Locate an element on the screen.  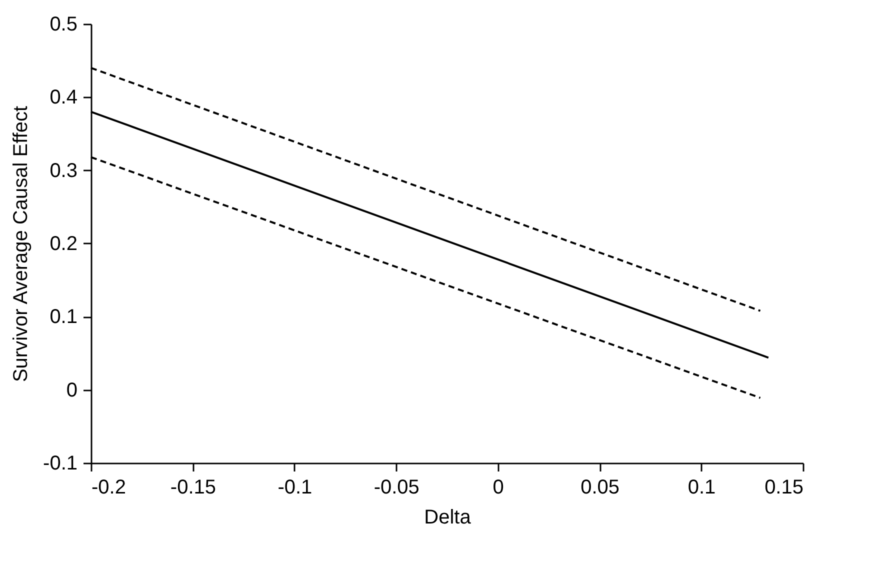
y-tick-label: 0.2 is located at coordinates (64, 244).